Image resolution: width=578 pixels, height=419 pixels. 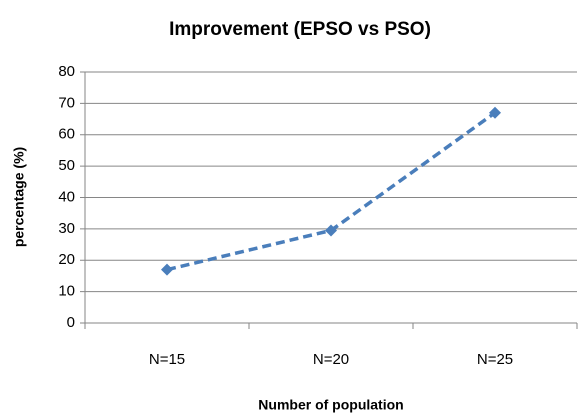 What do you see at coordinates (495, 359) in the screenshot?
I see `x-tick-label: N=25` at bounding box center [495, 359].